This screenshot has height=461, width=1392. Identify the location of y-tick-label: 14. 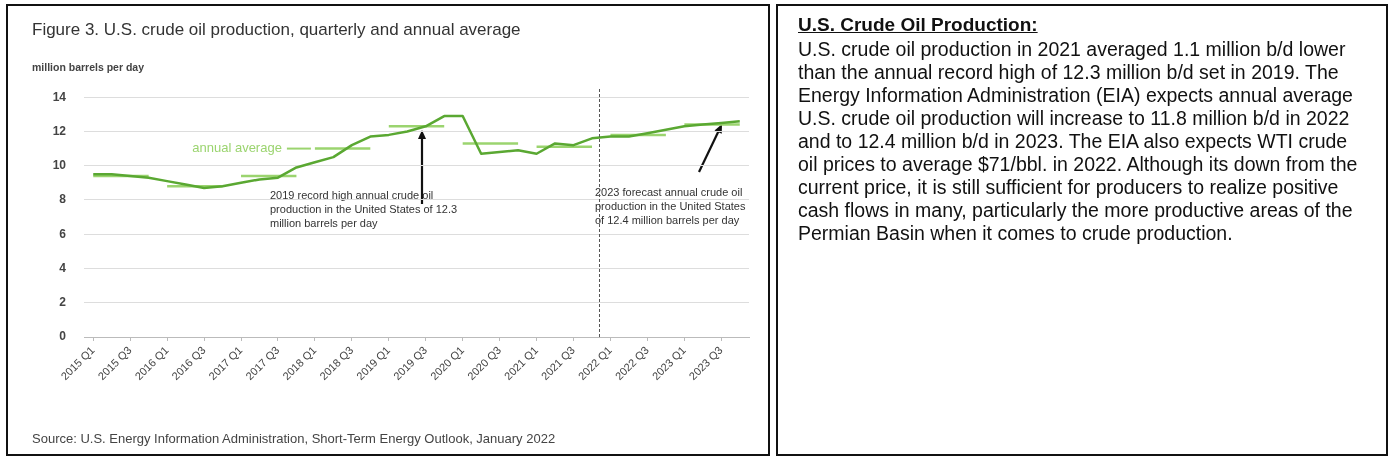
(59, 96).